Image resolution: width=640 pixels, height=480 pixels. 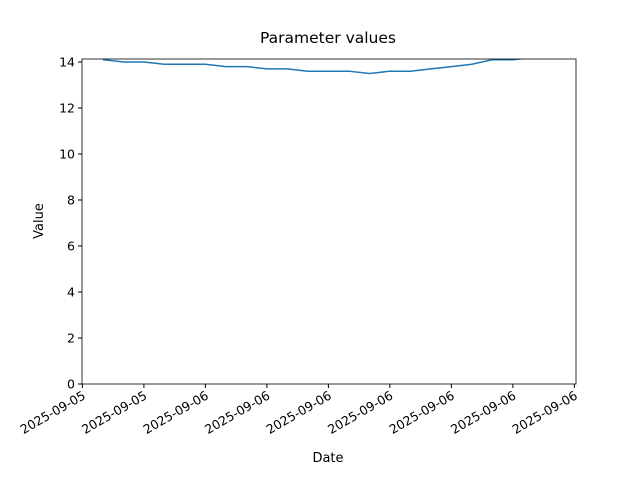 I want to click on chart-title: Parameter values, so click(x=328, y=38).